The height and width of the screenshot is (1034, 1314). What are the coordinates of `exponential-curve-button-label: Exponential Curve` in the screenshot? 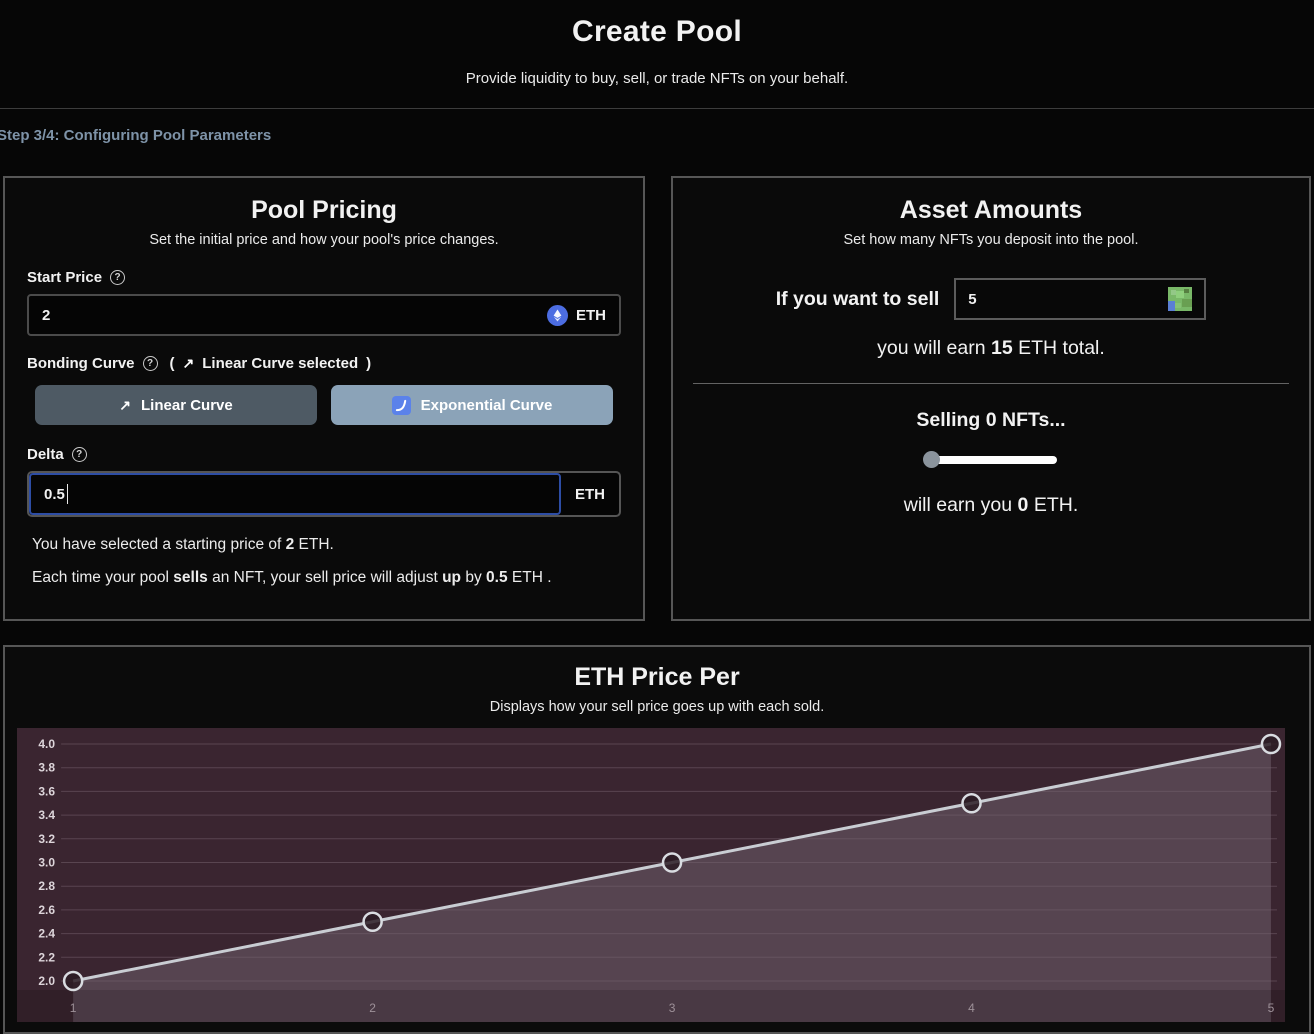 It's located at (486, 405).